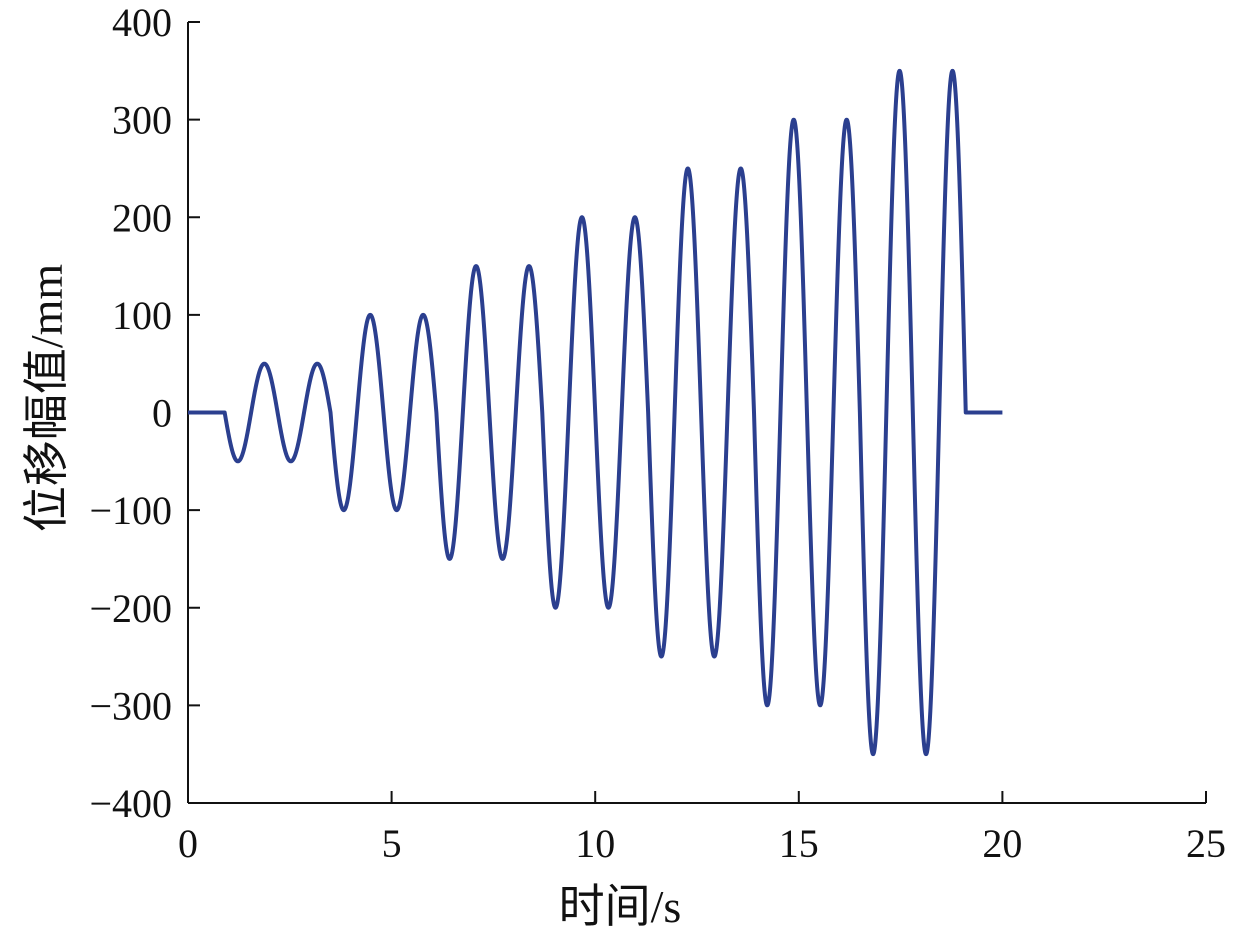  Describe the element at coordinates (620, 906) in the screenshot. I see `x-axis-title: 时间/s` at that location.